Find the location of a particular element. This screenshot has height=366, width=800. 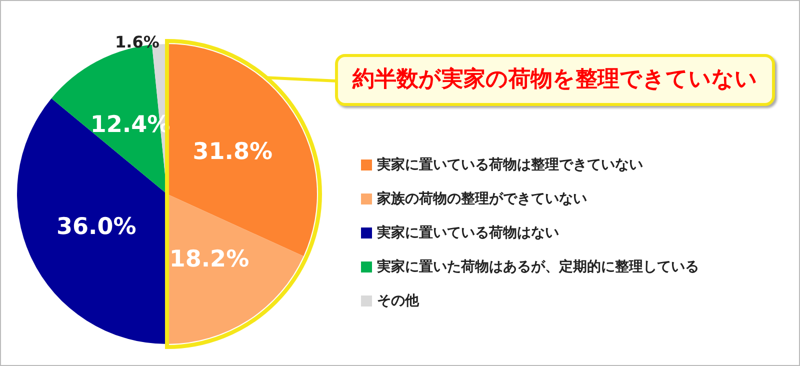

data-label: 1.6% is located at coordinates (137, 42).